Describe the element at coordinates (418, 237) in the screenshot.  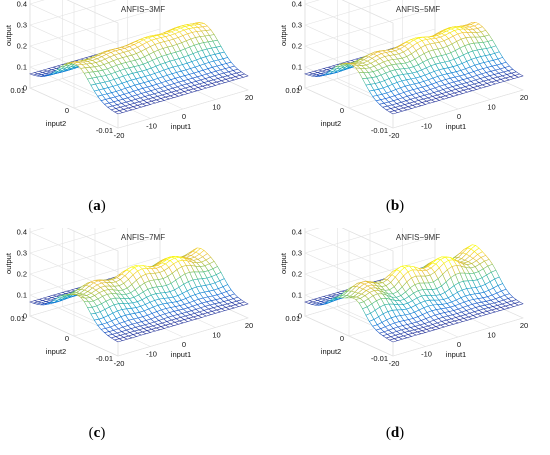
I see `panel-title: ANFIS−9MF` at that location.